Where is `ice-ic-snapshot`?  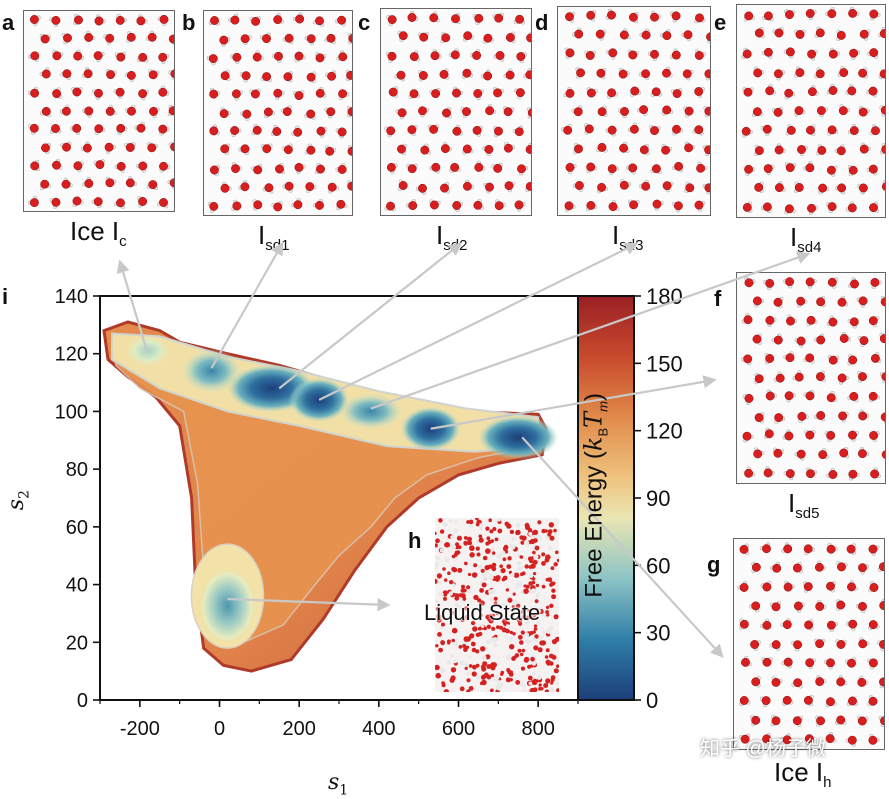 ice-ic-snapshot is located at coordinates (99, 111).